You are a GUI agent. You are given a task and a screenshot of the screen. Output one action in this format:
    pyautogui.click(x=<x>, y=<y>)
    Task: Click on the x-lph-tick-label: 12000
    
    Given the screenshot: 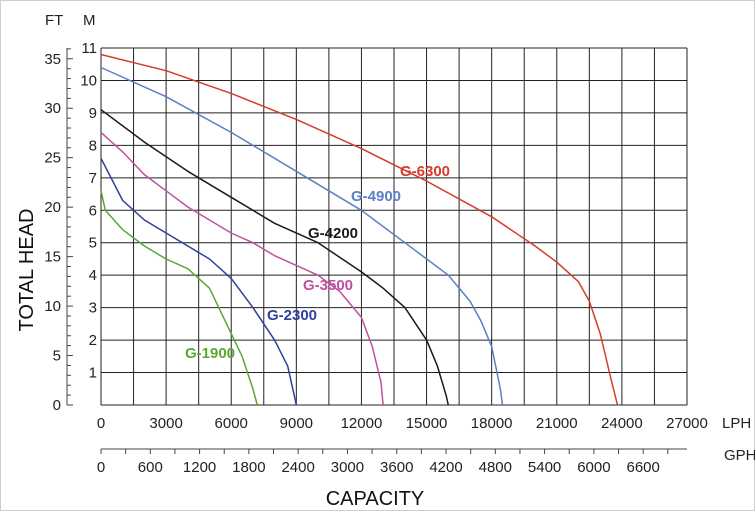 What is the action you would take?
    pyautogui.click(x=362, y=423)
    